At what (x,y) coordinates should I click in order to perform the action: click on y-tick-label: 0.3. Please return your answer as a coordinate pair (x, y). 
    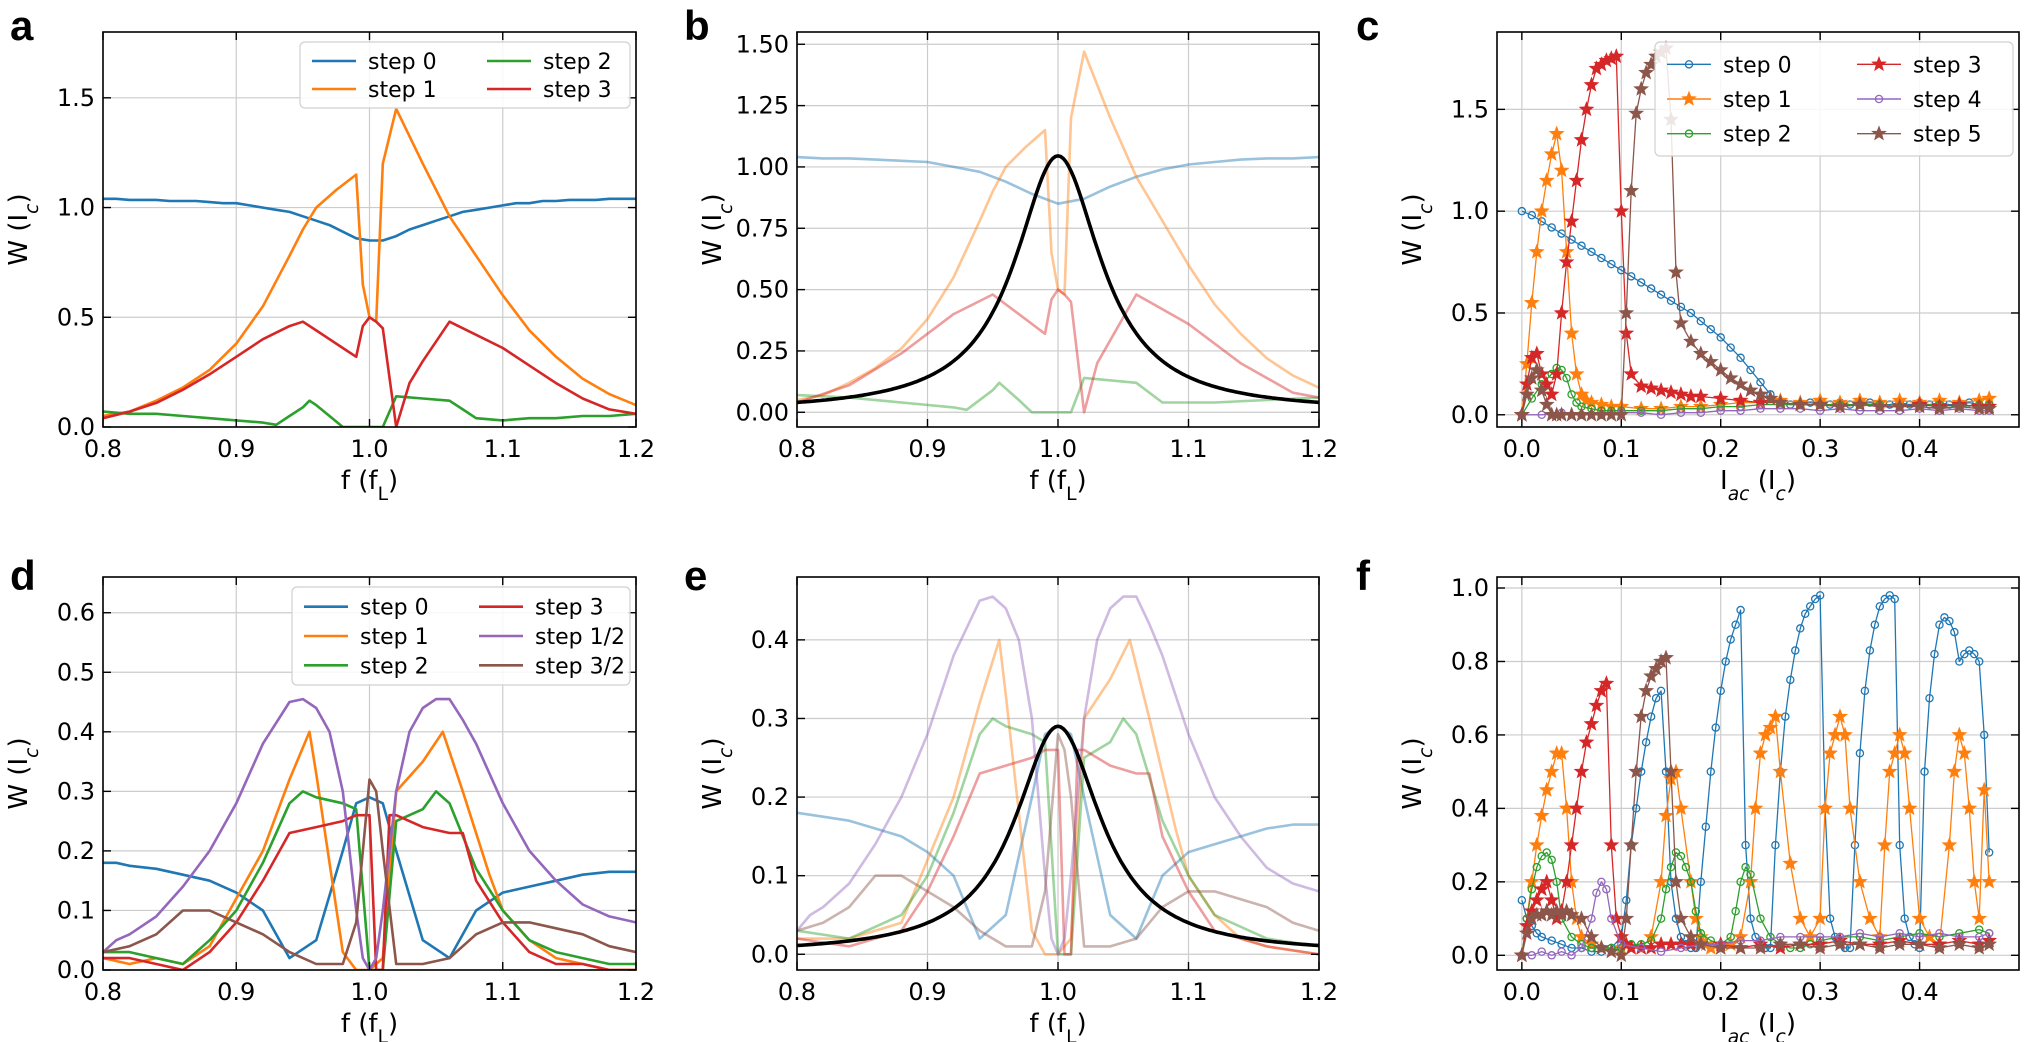
    Looking at the image, I should click on (76, 791).